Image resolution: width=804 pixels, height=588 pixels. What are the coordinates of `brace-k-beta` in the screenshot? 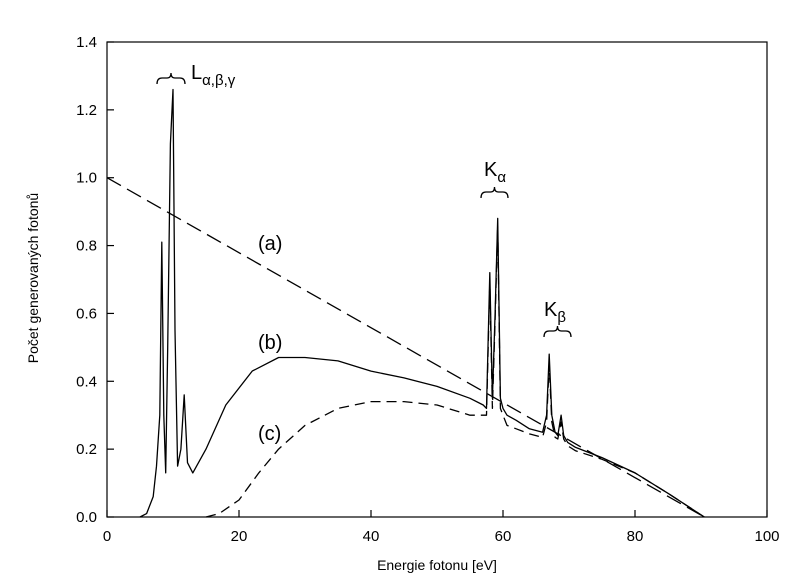 It's located at (557, 331).